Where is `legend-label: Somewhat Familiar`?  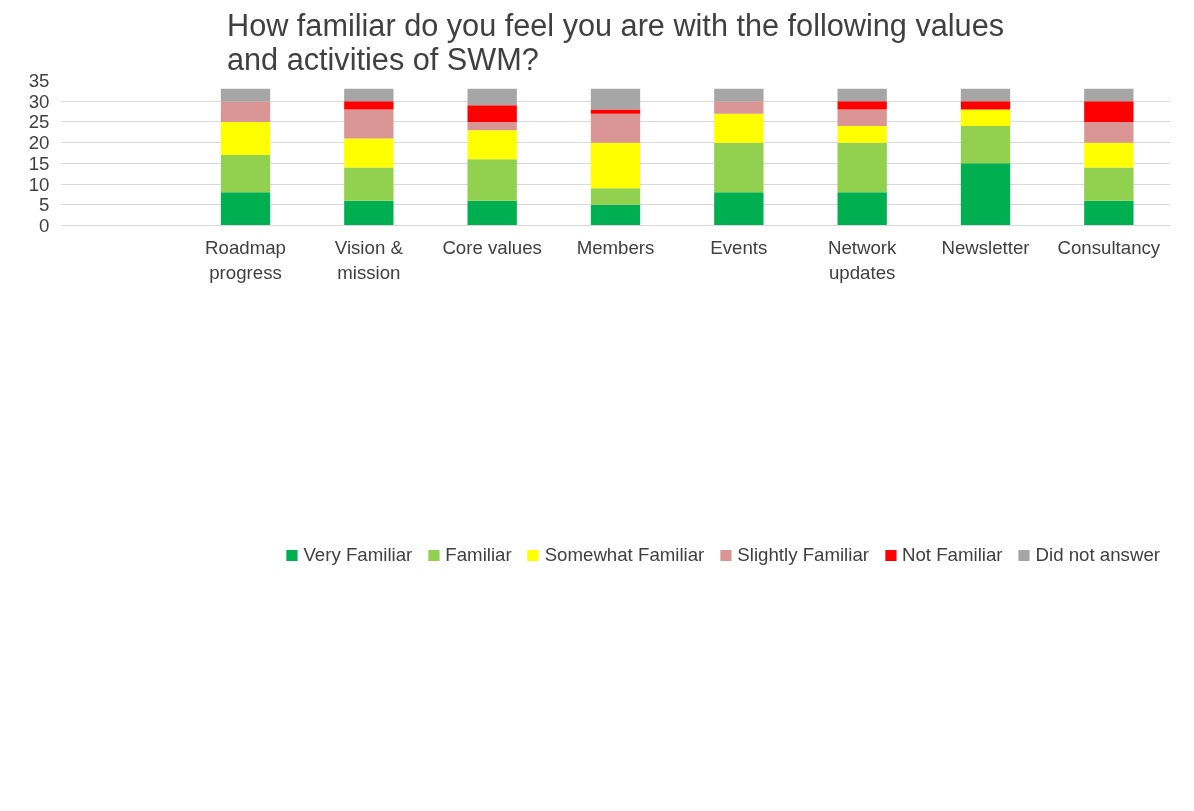
legend-label: Somewhat Familiar is located at coordinates (624, 555).